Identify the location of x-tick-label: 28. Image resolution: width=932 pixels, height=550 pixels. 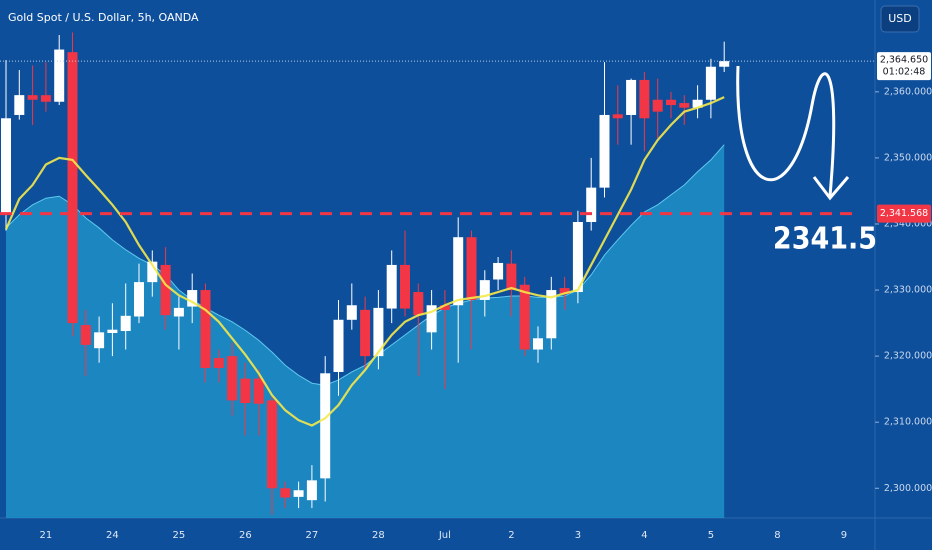
(378, 535).